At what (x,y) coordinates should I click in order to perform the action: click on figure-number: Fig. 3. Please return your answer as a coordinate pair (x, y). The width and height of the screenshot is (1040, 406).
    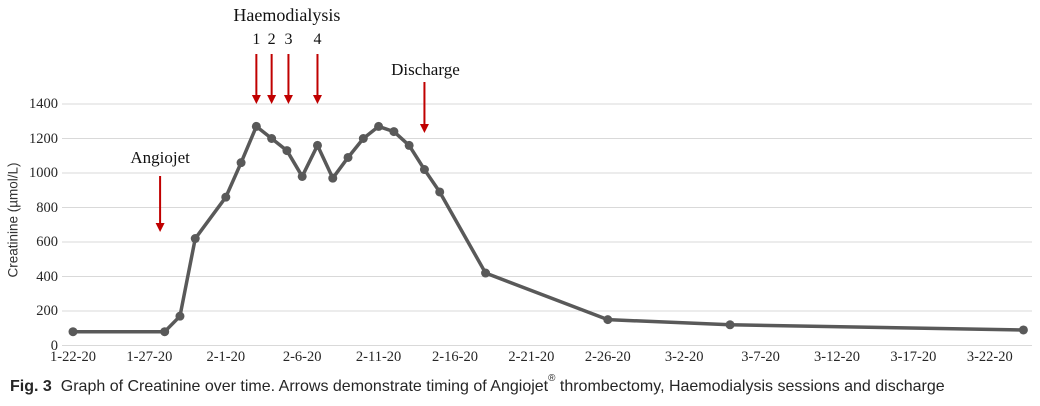
    Looking at the image, I should click on (31, 387).